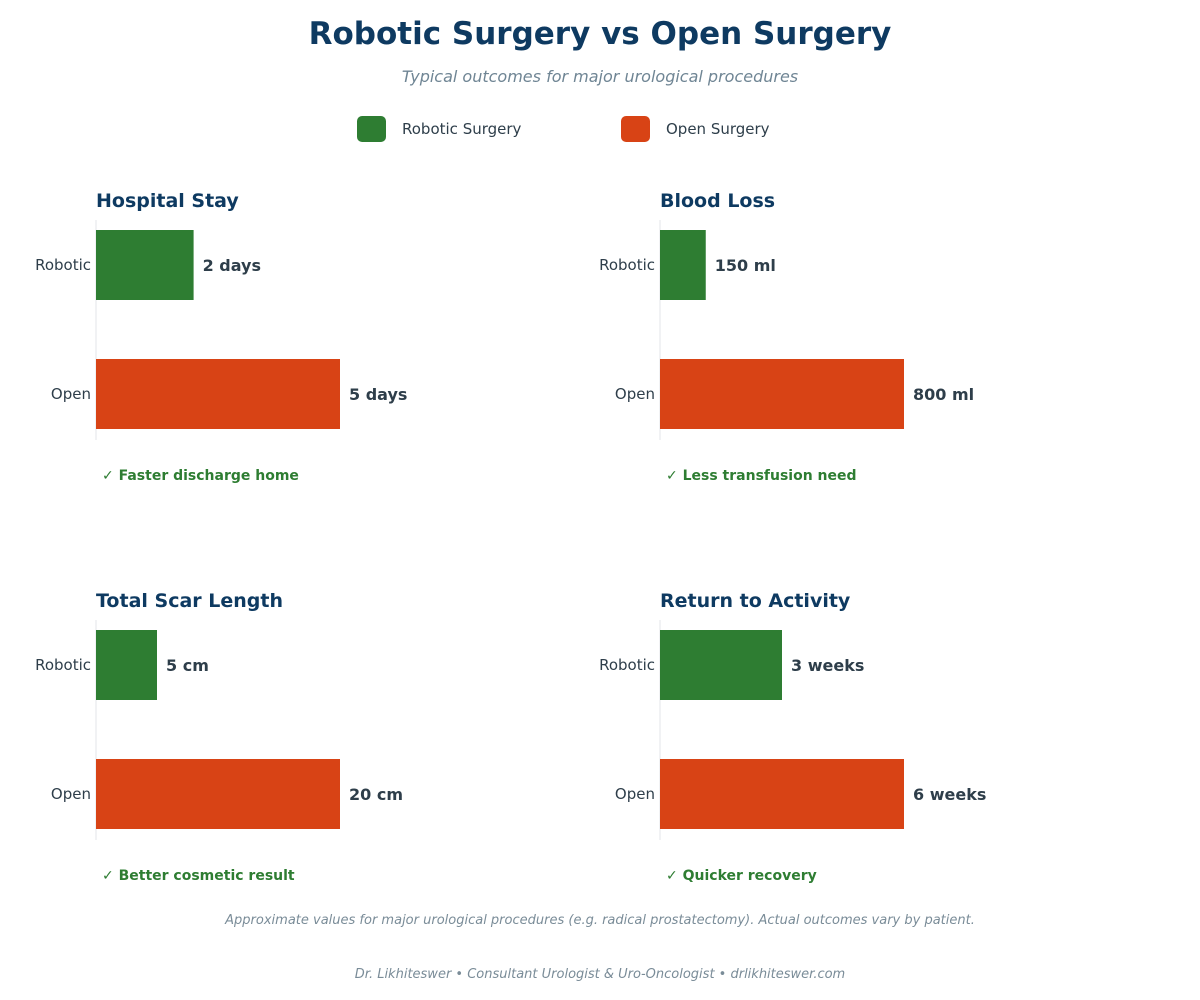 The width and height of the screenshot is (1200, 1000). I want to click on bar-hospital-stay-robotic, so click(145, 265).